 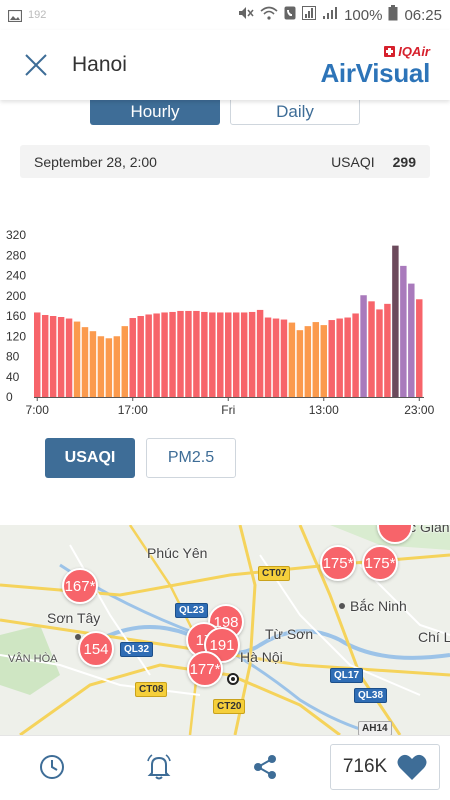 I want to click on close-button, so click(x=36, y=65).